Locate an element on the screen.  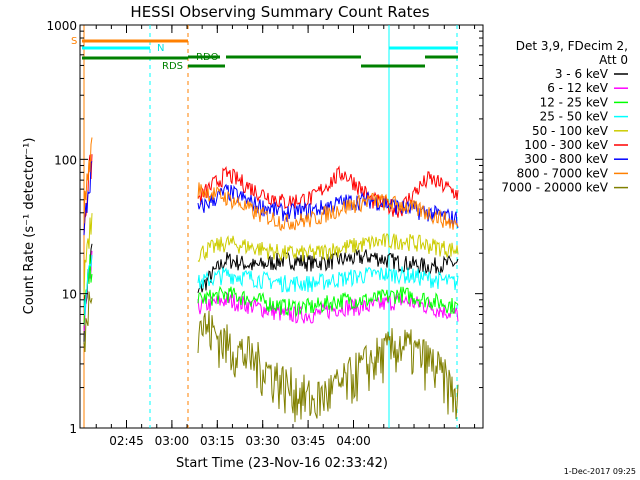
chart-title: HESSI Observing Summary Count Rates is located at coordinates (279, 12).